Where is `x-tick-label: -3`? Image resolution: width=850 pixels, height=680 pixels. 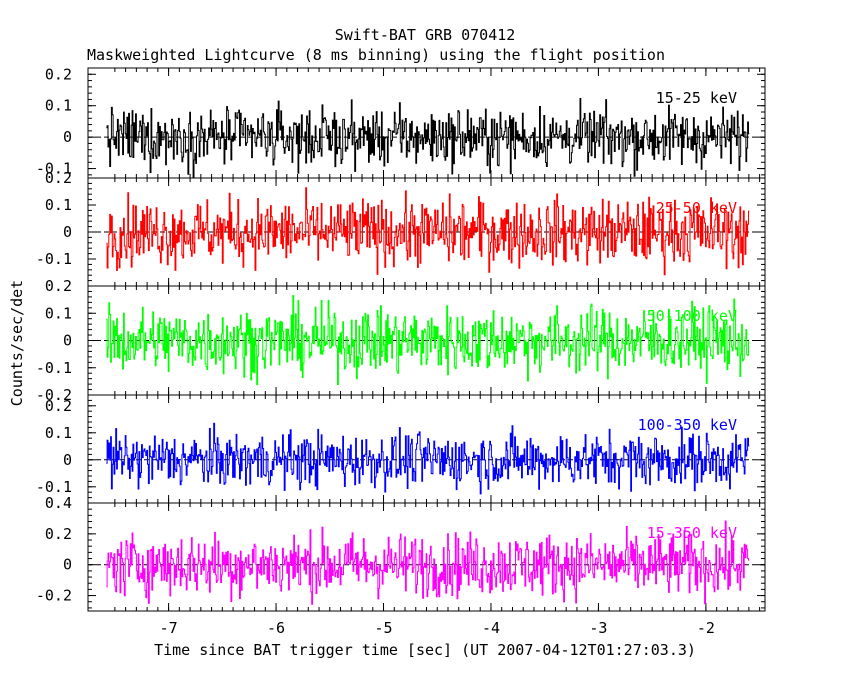 x-tick-label: -3 is located at coordinates (598, 628).